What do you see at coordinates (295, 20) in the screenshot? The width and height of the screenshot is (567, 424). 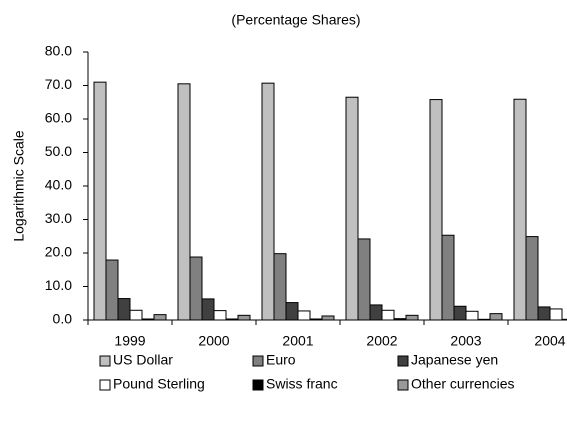 I see `chart-subtitle: (Percentage Shares)` at bounding box center [295, 20].